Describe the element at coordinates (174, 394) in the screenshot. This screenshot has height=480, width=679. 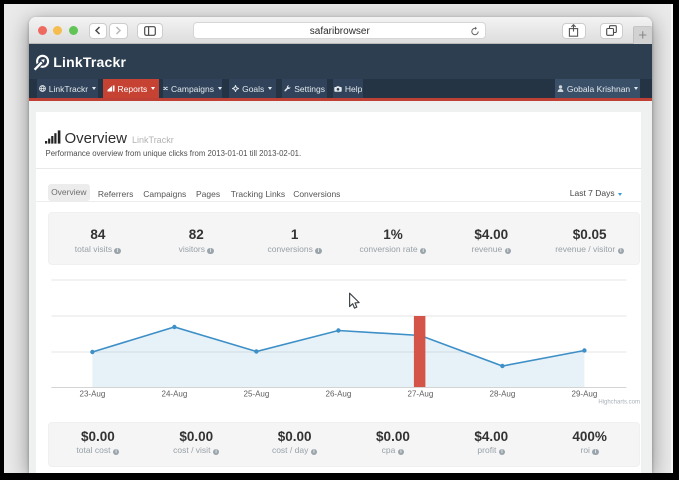
I see `svg-text: 24-Aug` at that location.